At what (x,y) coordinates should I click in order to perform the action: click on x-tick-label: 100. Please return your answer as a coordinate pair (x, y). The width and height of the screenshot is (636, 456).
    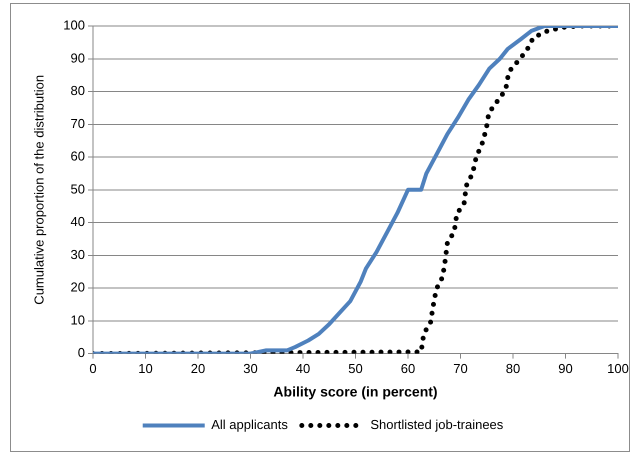
    Looking at the image, I should click on (618, 368).